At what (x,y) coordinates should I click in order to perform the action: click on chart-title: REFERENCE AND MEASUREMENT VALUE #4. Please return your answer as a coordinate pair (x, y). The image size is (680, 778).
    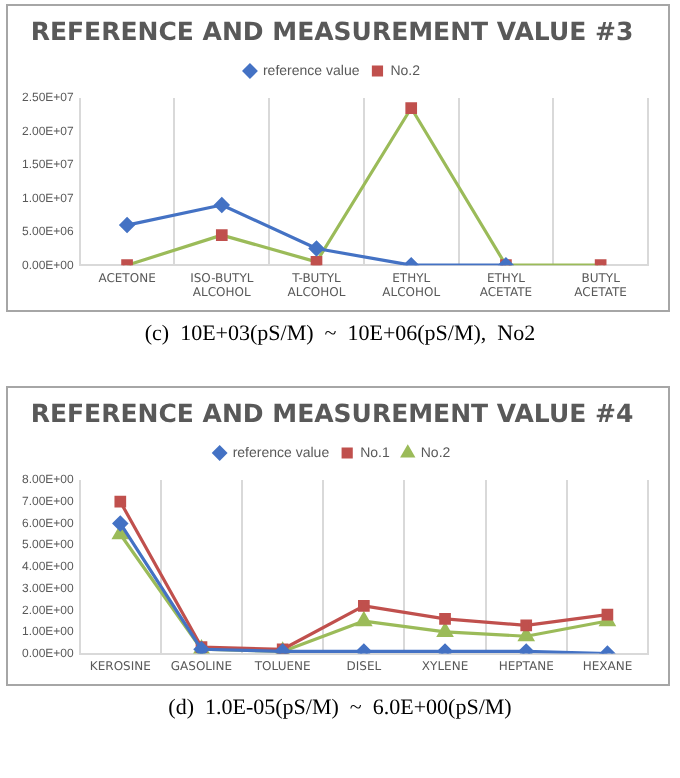
    Looking at the image, I should click on (332, 412).